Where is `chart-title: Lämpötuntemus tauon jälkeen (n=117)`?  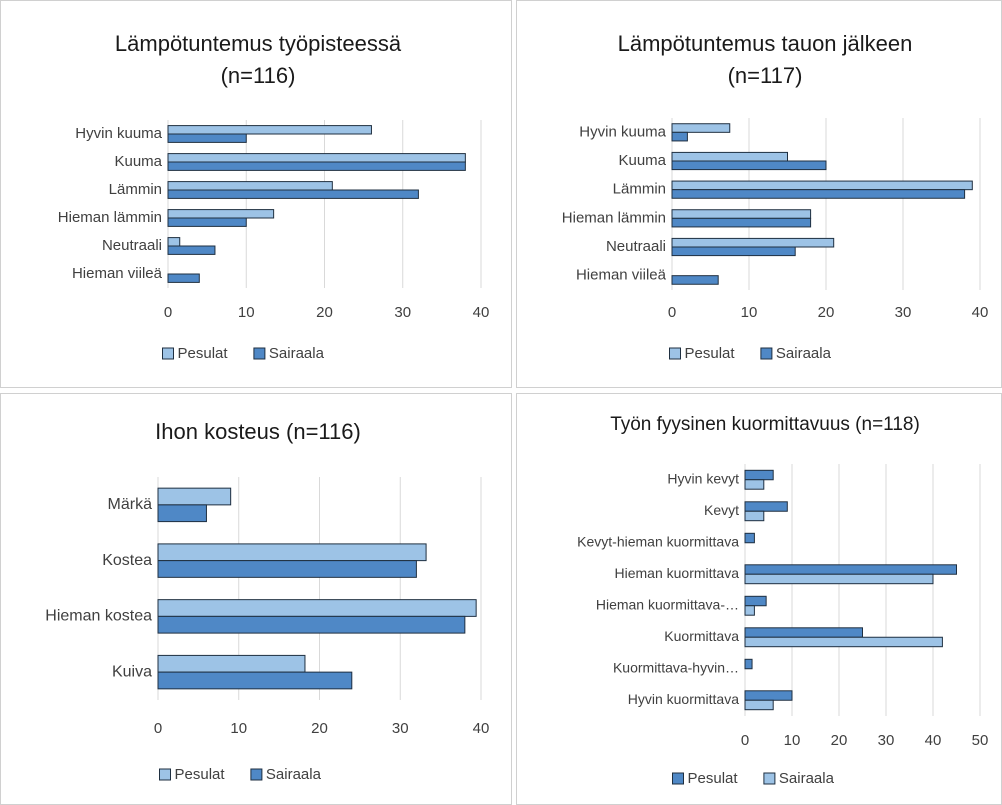 chart-title: Lämpötuntemus tauon jälkeen (n=117) is located at coordinates (765, 59).